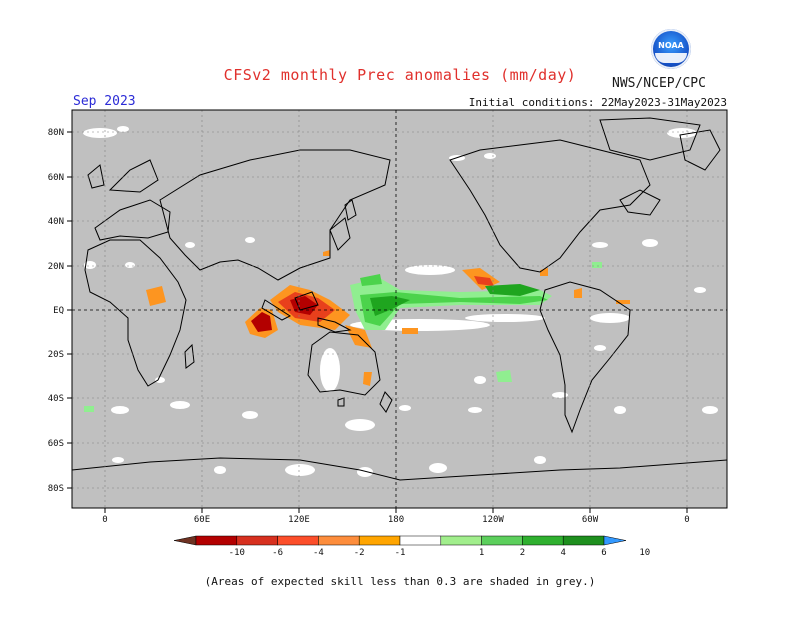  I want to click on lat-label: 60N, so click(56, 178).